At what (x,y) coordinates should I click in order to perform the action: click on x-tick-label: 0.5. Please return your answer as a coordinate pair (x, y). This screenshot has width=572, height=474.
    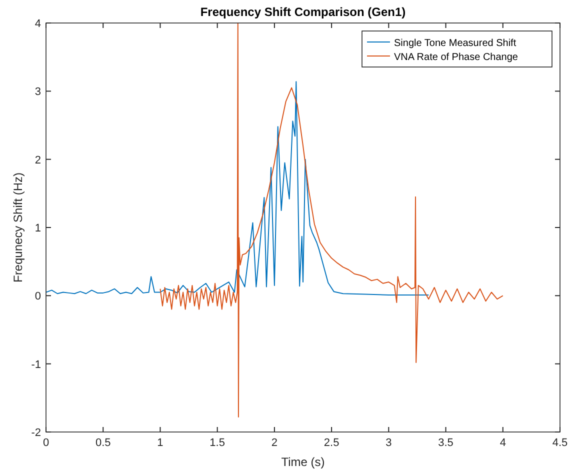
    Looking at the image, I should click on (103, 443).